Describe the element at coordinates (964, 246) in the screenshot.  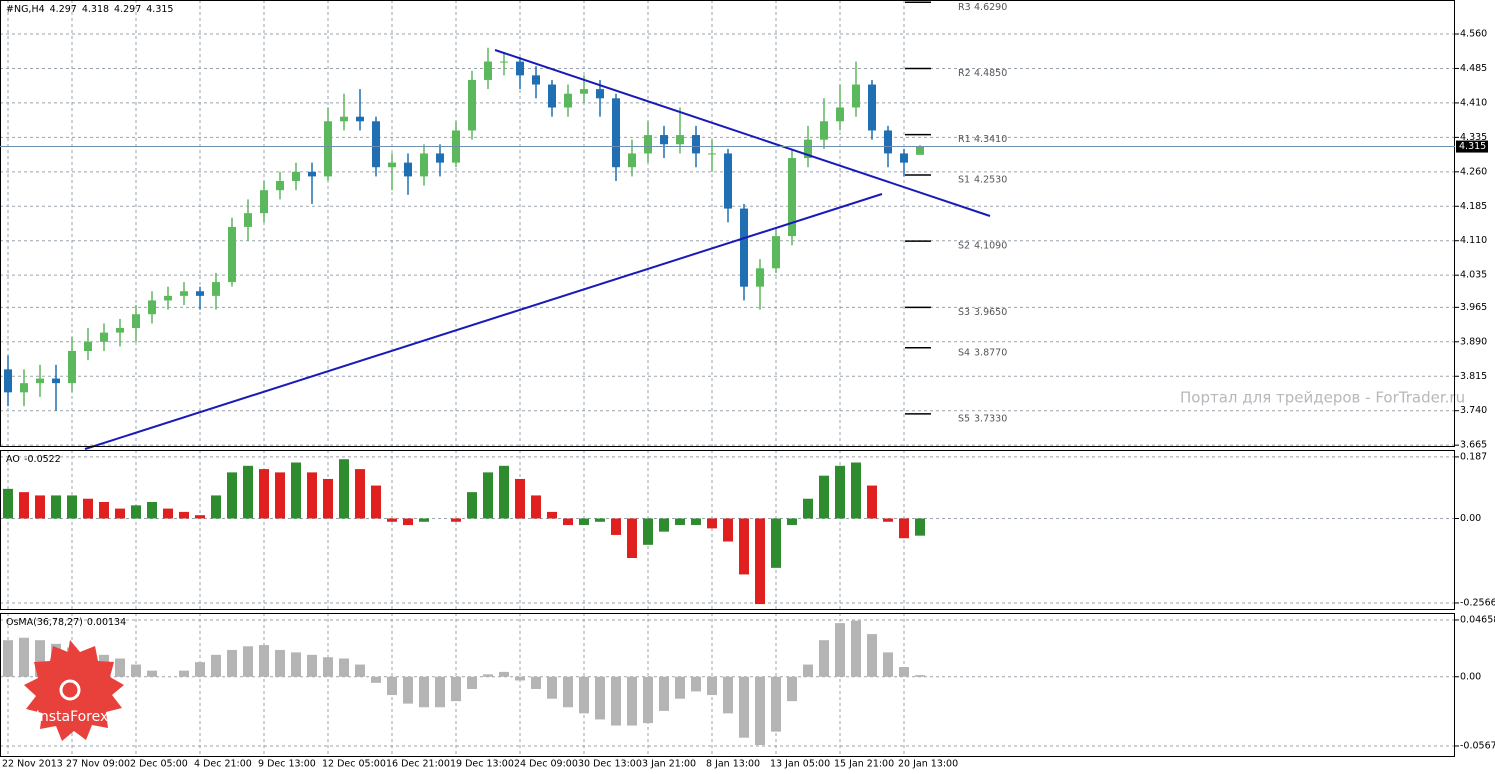
I see `pivot-name: S2` at that location.